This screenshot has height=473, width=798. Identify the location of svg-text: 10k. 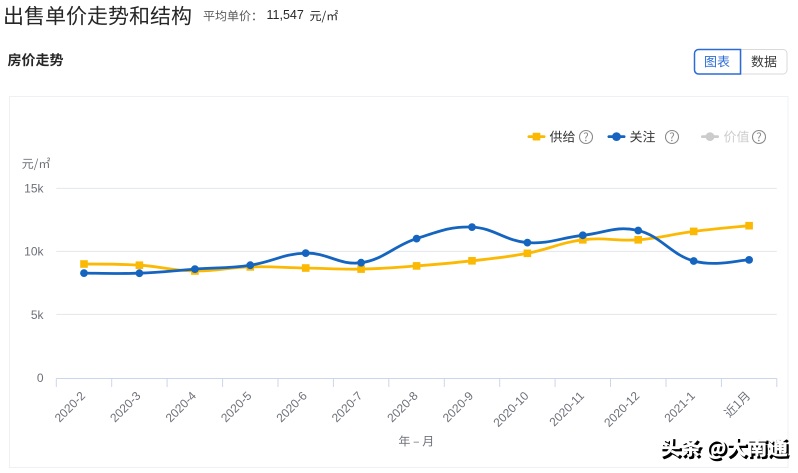
(34, 252).